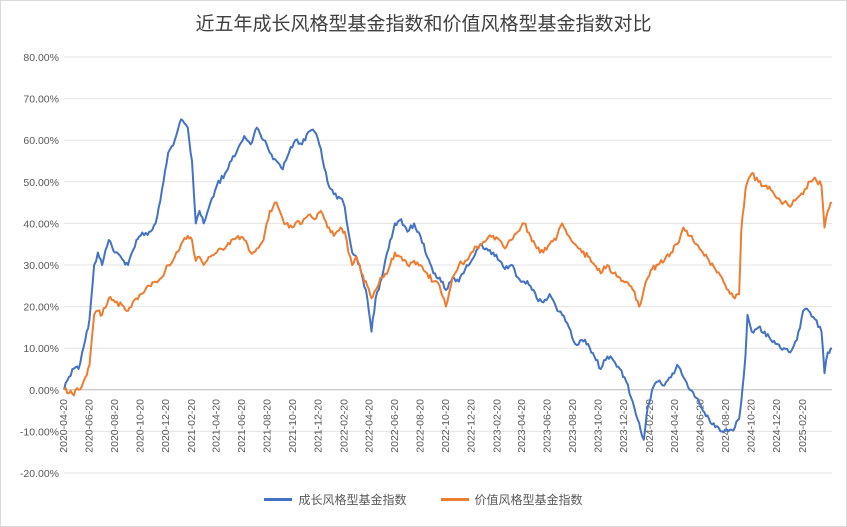 This screenshot has width=847, height=527. Describe the element at coordinates (41, 141) in the screenshot. I see `y-tick-label: 60.00%` at that location.